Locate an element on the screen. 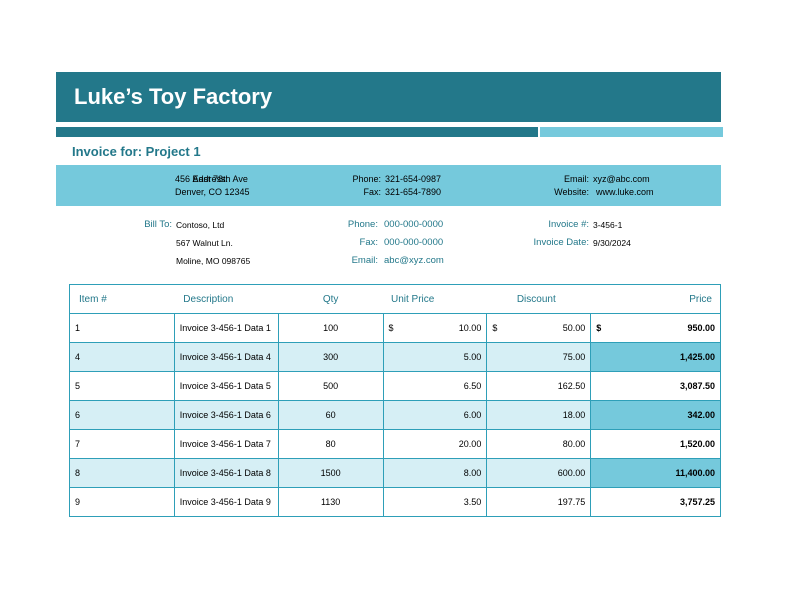 This screenshot has height=612, width=792. item-unit-price: 5.00 is located at coordinates (435, 357).